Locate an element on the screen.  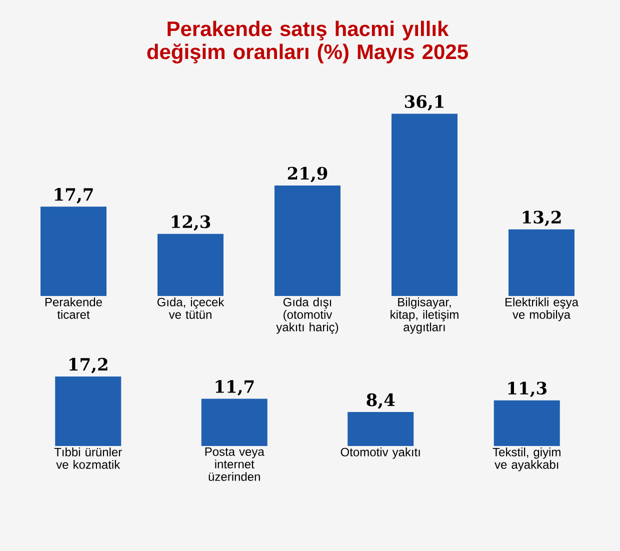
x-tick-label: Otomotiv yakıtı is located at coordinates (380, 453).